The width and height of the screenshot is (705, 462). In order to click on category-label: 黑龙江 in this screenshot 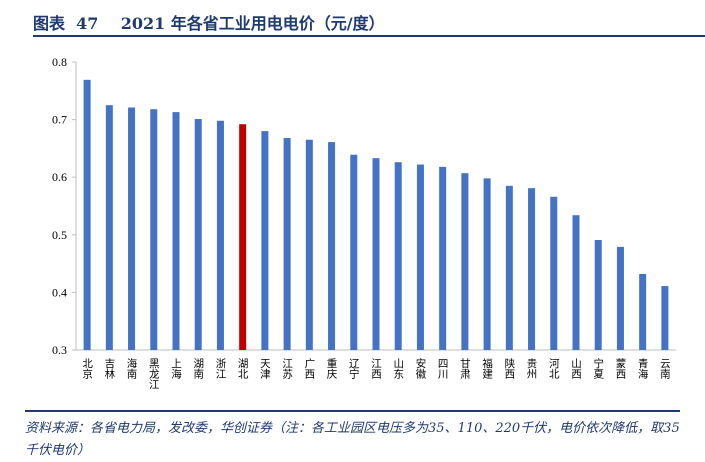, I will do `click(154, 374)`.